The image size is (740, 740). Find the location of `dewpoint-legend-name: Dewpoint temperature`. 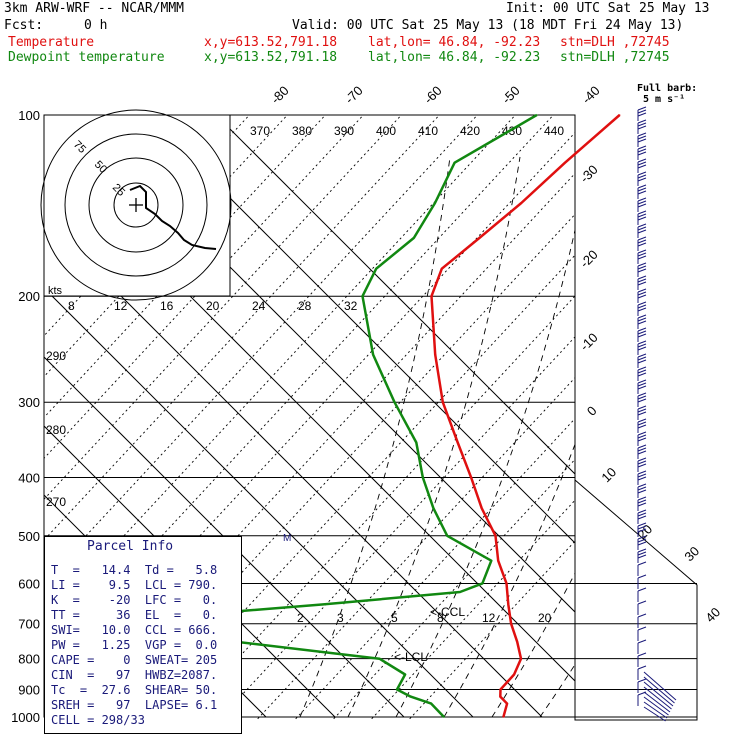

dewpoint-legend-name: Dewpoint temperature is located at coordinates (86, 57).